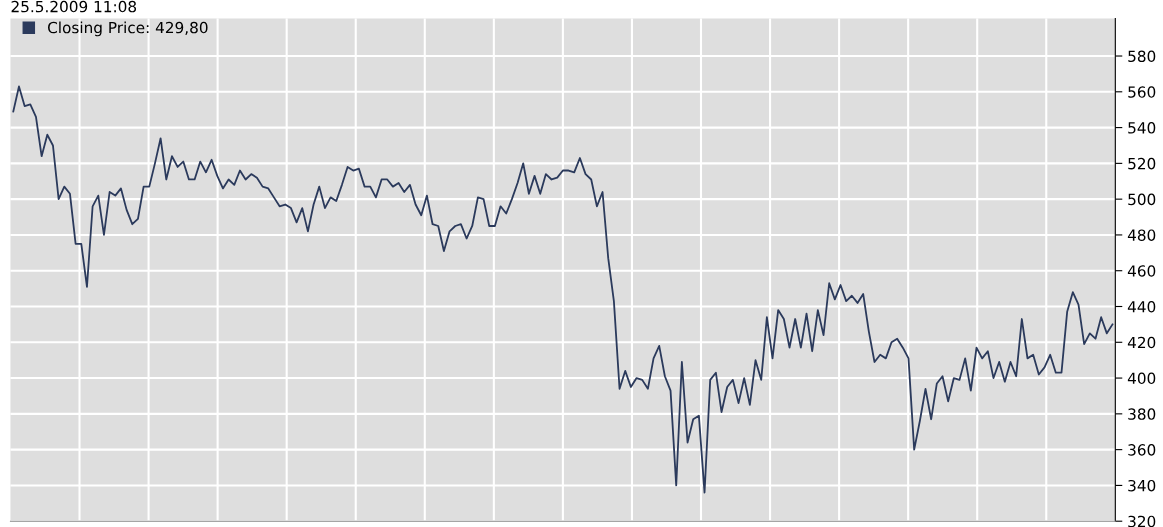  I want to click on y-tick-label: 380, so click(1142, 414).